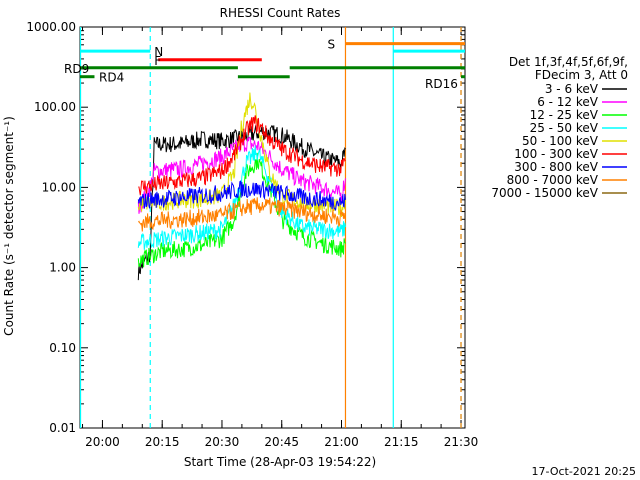 Image resolution: width=640 pixels, height=480 pixels. Describe the element at coordinates (102, 442) in the screenshot. I see `x-tick-label: 20:00` at that location.